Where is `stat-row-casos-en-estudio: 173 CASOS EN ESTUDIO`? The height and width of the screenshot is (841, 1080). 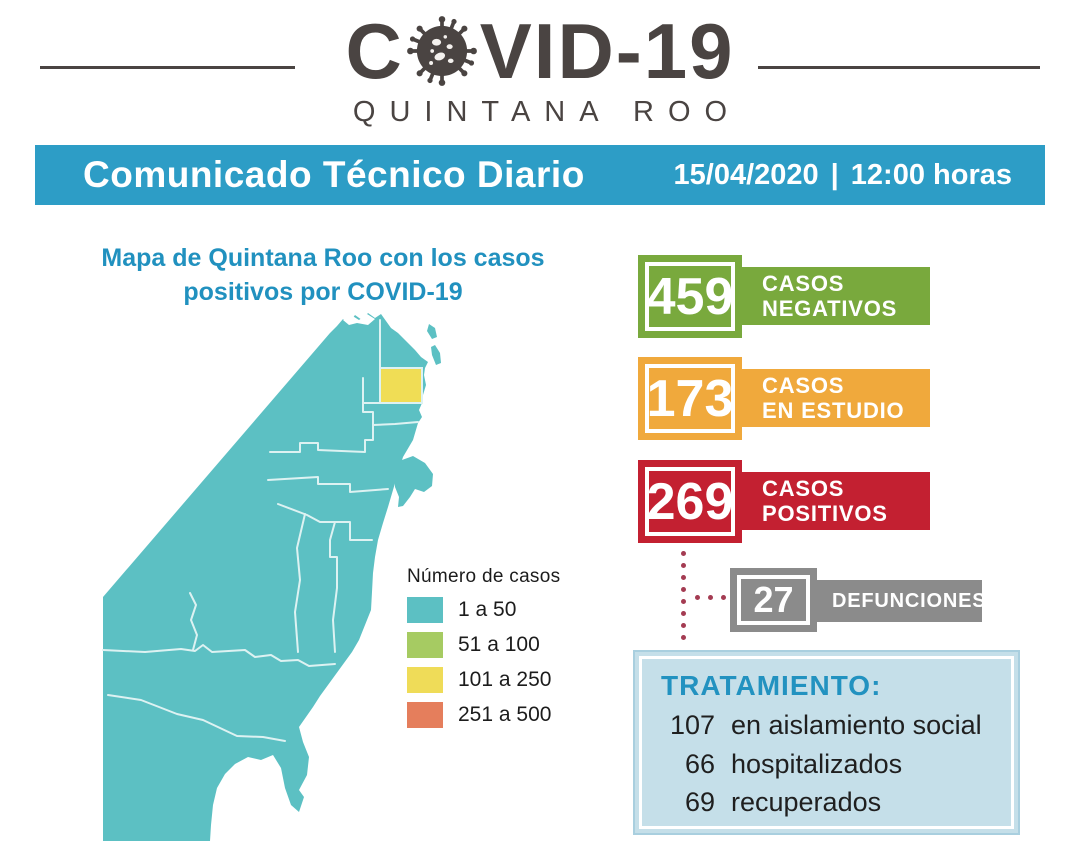 stat-row-casos-en-estudio: 173 CASOS EN ESTUDIO is located at coordinates (784, 398).